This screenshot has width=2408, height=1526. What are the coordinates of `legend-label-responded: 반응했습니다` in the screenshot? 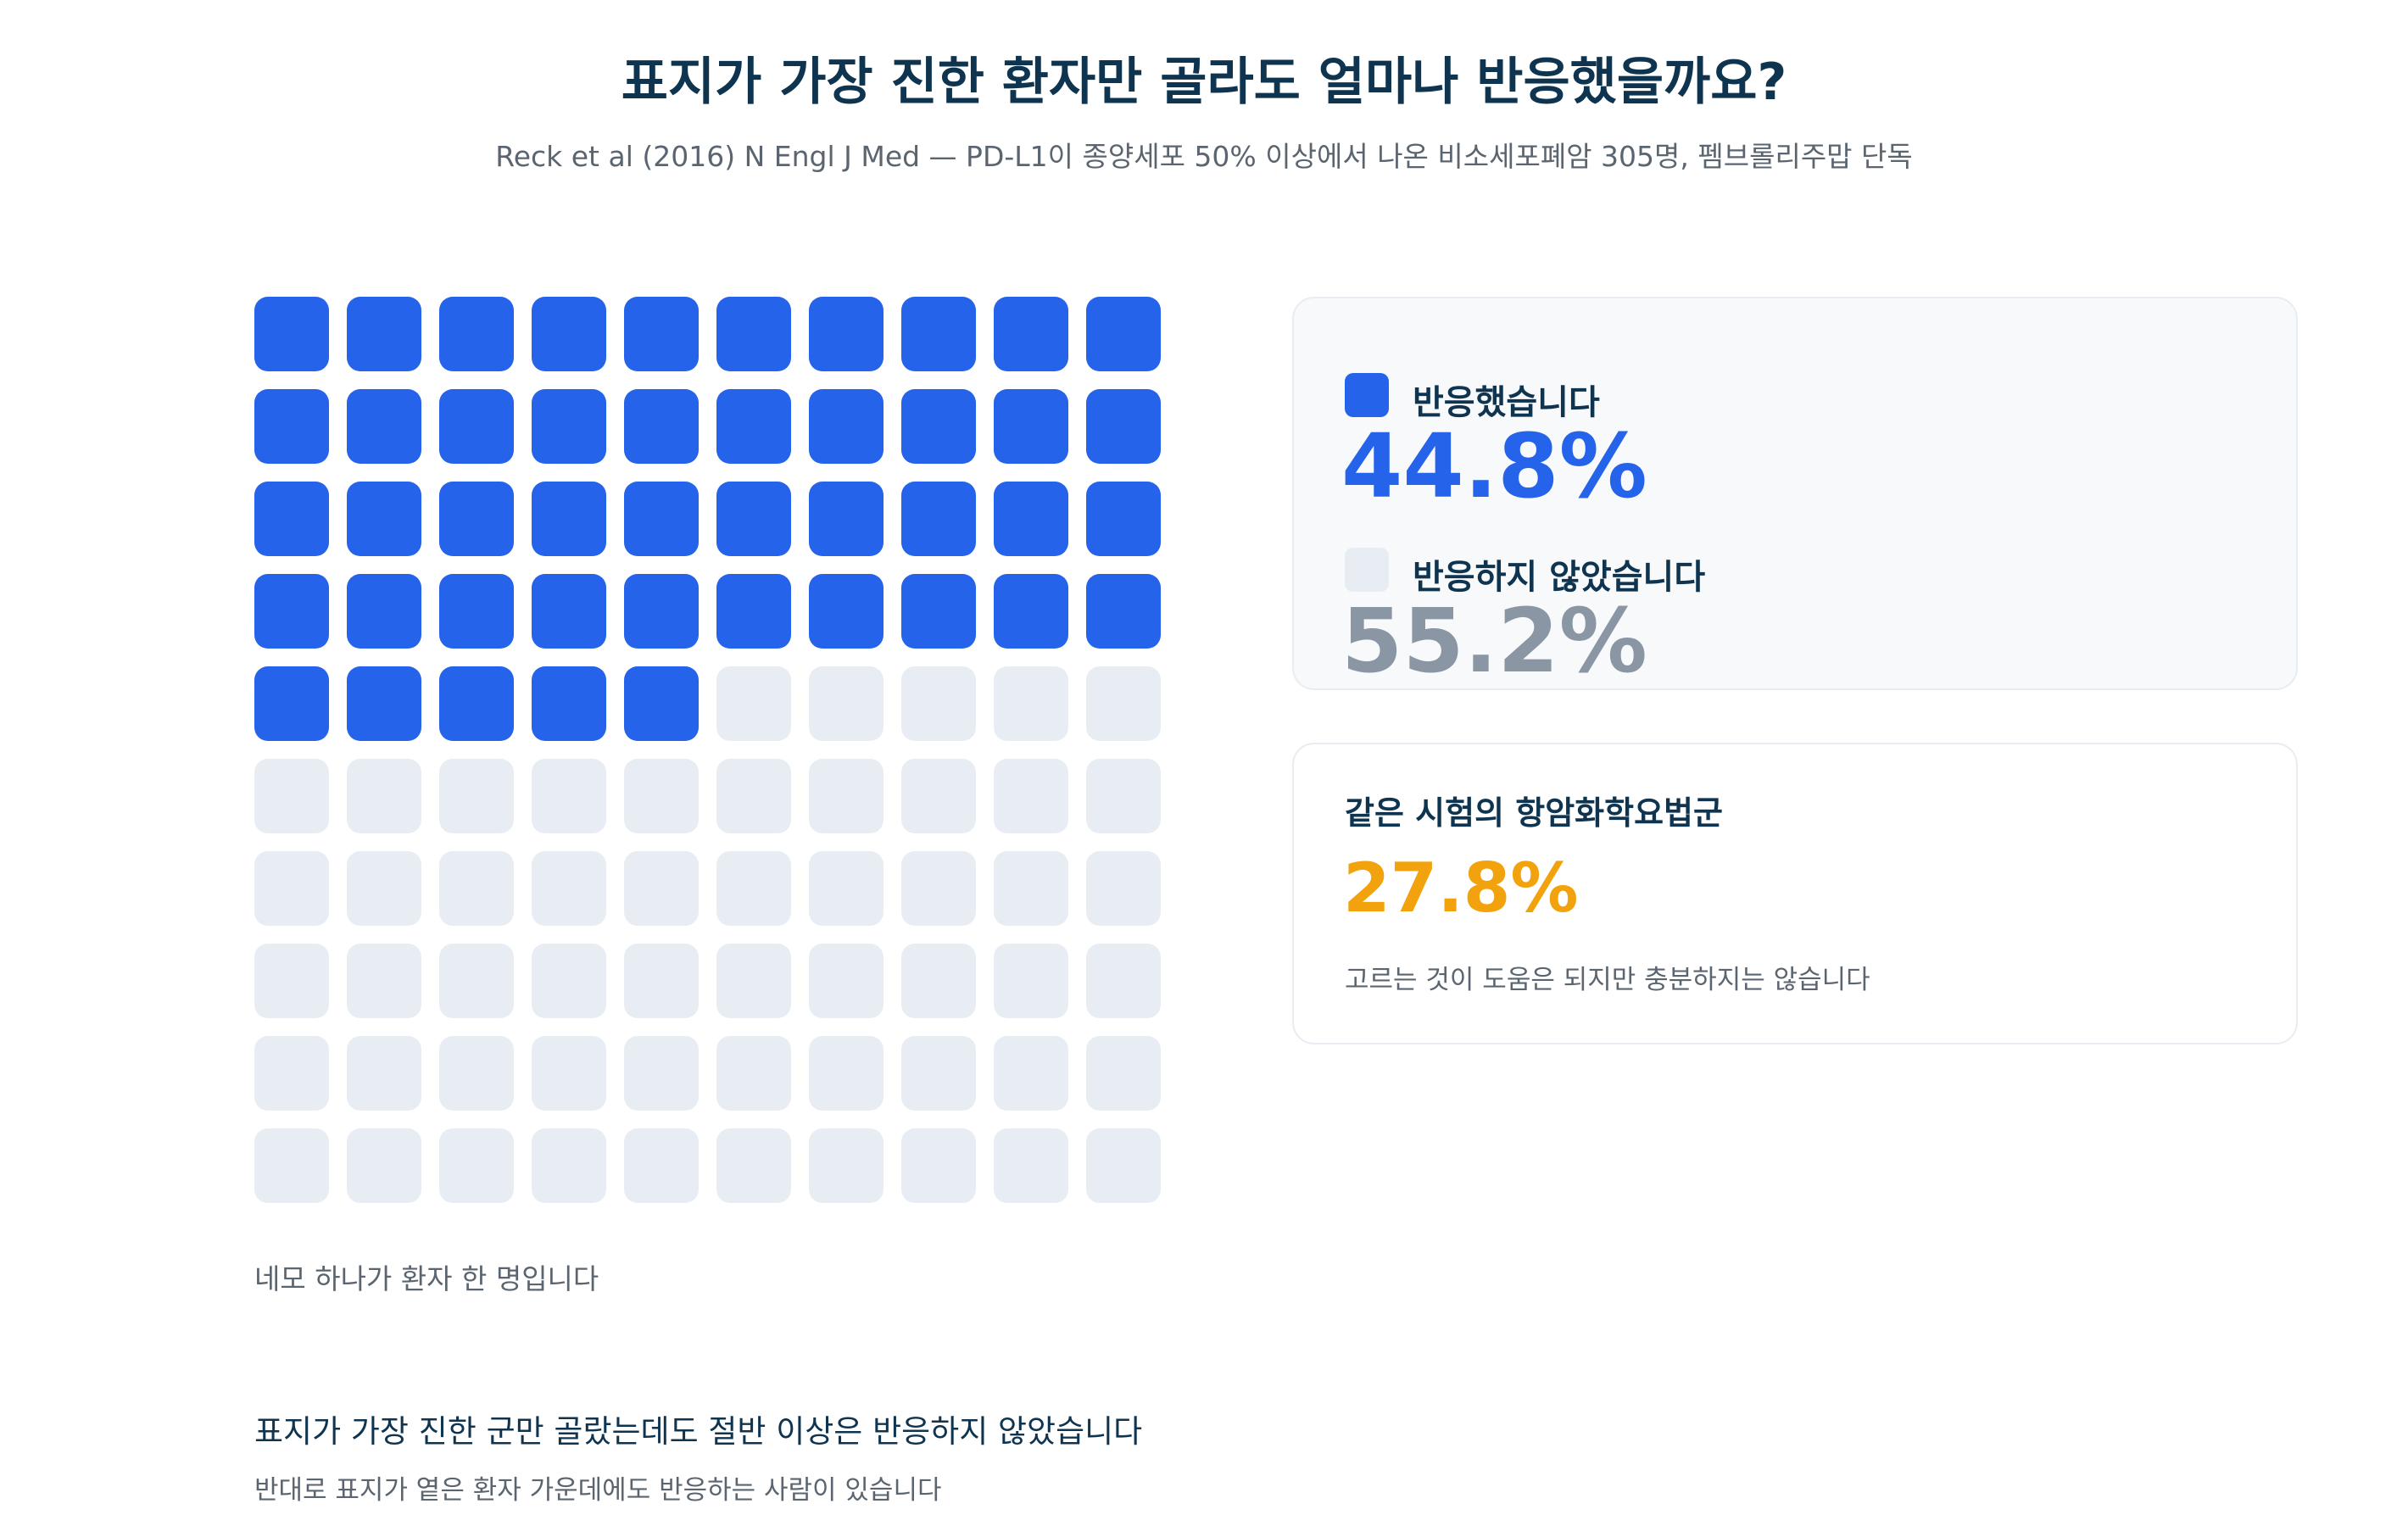 It's located at (1506, 402).